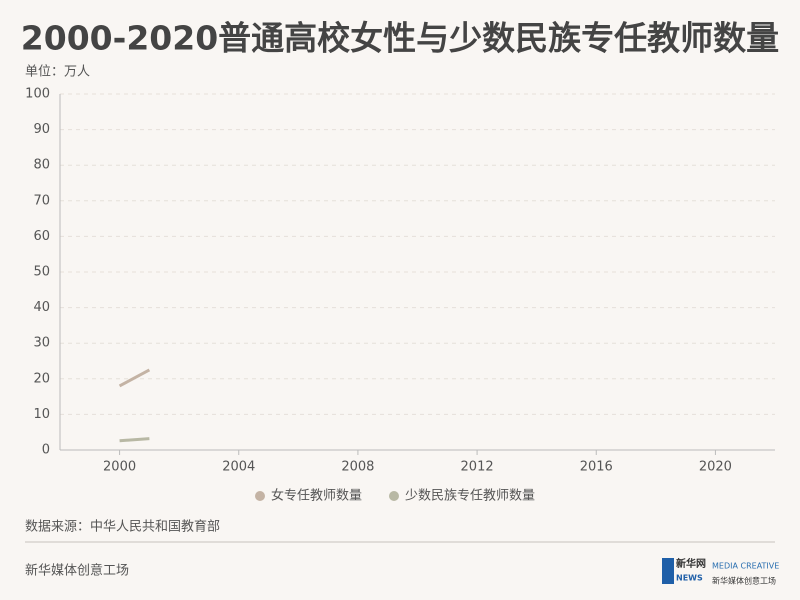  Describe the element at coordinates (41, 307) in the screenshot. I see `y-tick-label: 40` at that location.